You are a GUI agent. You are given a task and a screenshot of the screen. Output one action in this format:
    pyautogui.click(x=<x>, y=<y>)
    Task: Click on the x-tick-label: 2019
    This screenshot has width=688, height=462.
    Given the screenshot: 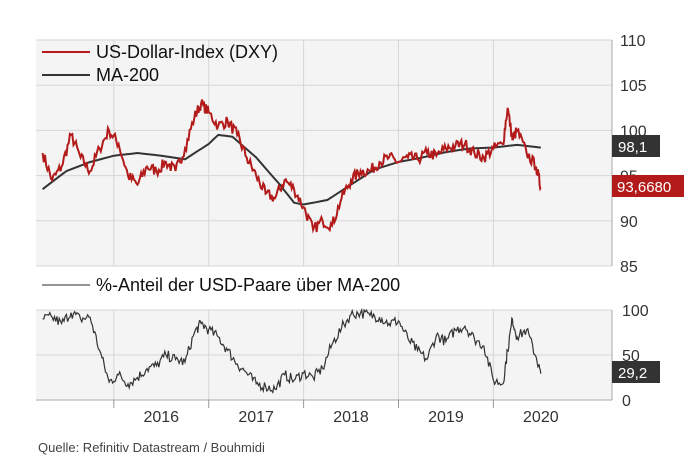 What is the action you would take?
    pyautogui.click(x=446, y=417)
    